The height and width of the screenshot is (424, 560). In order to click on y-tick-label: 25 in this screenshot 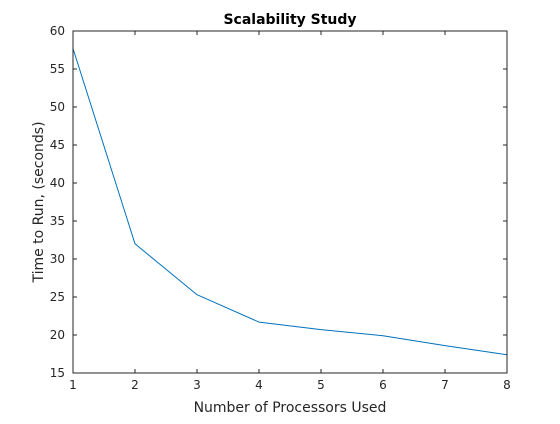, I will do `click(57, 297)`.